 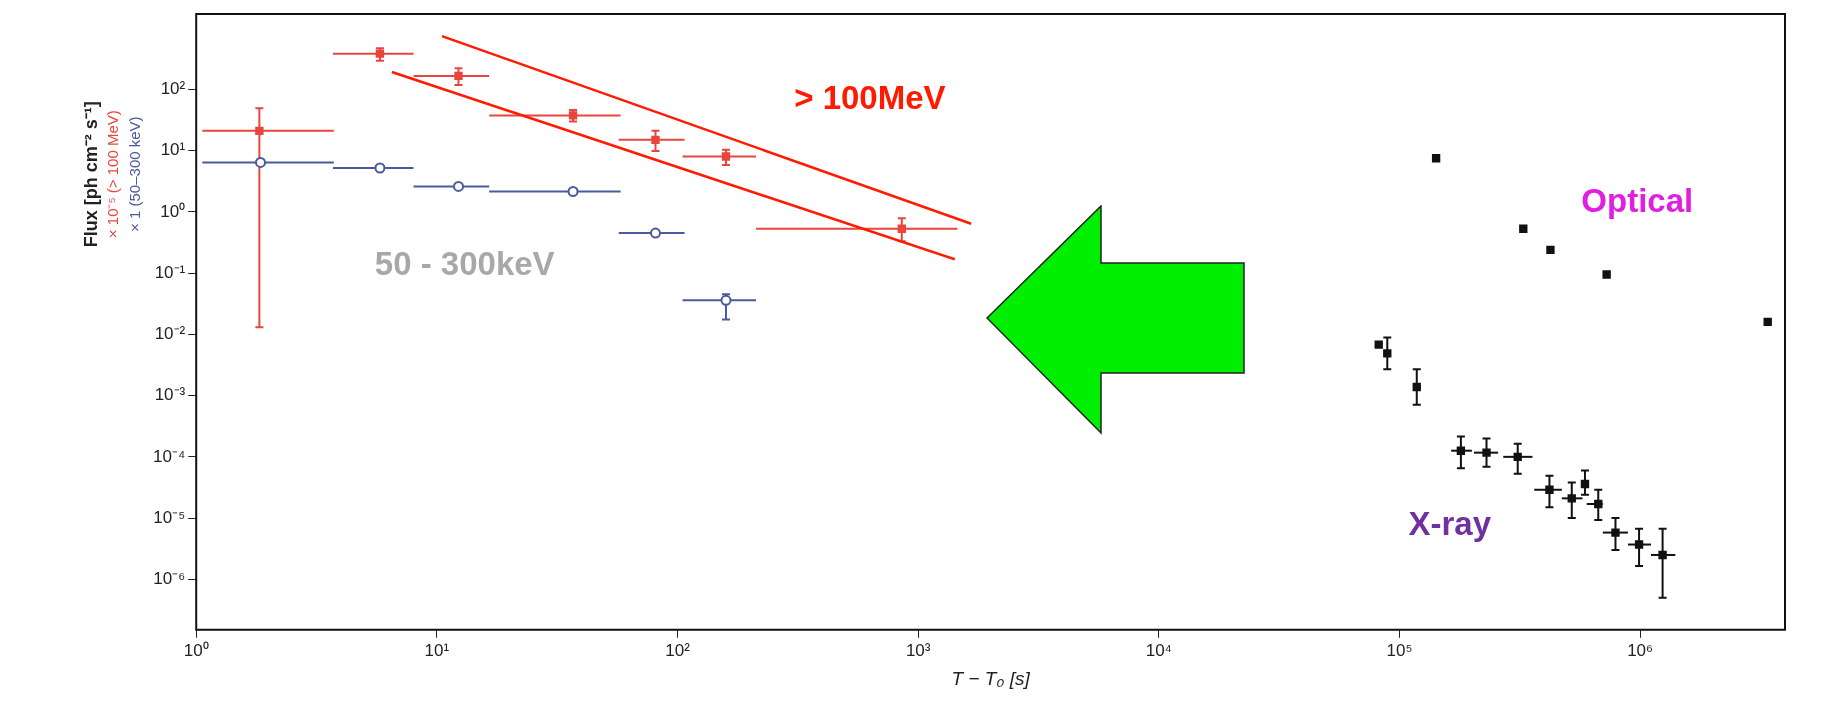 I want to click on y-axis-title: Flux [ph cm⁻² s⁻¹], so click(x=90, y=174).